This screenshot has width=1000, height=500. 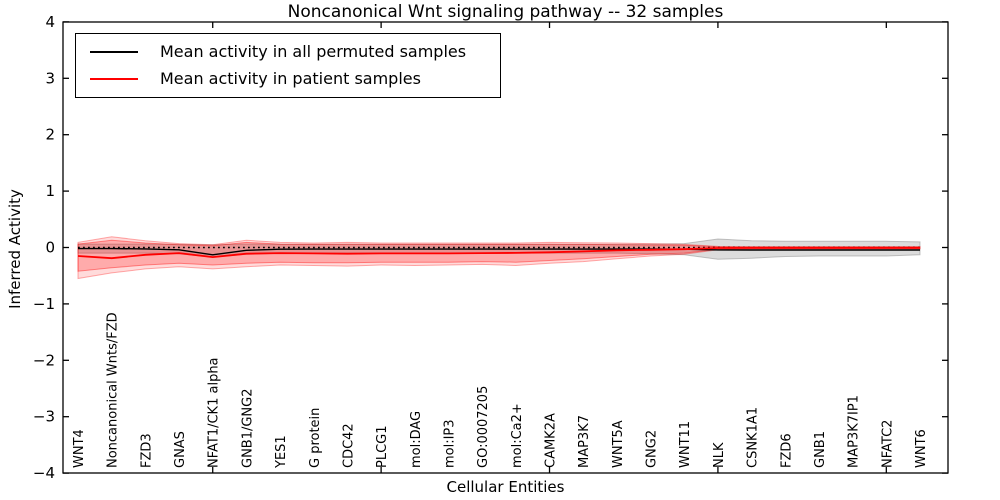 I want to click on entity-label: GO:0007205, so click(x=483, y=427).